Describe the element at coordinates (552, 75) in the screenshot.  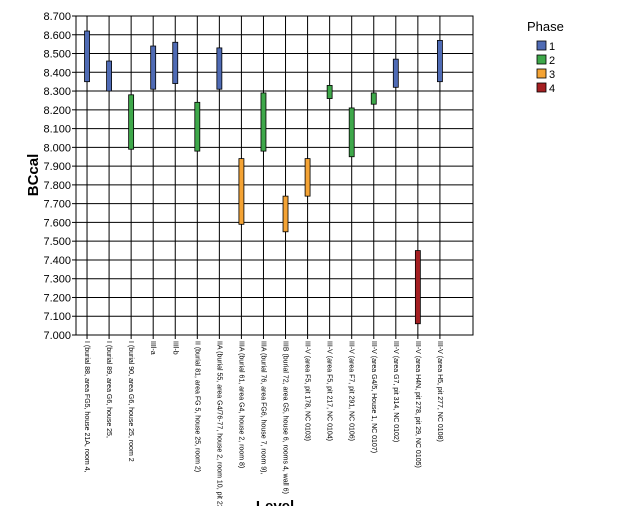
I see `legend-label: 3` at that location.